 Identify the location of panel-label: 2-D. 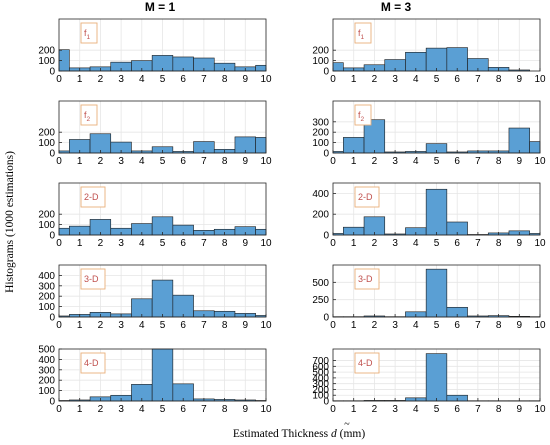
(91, 197).